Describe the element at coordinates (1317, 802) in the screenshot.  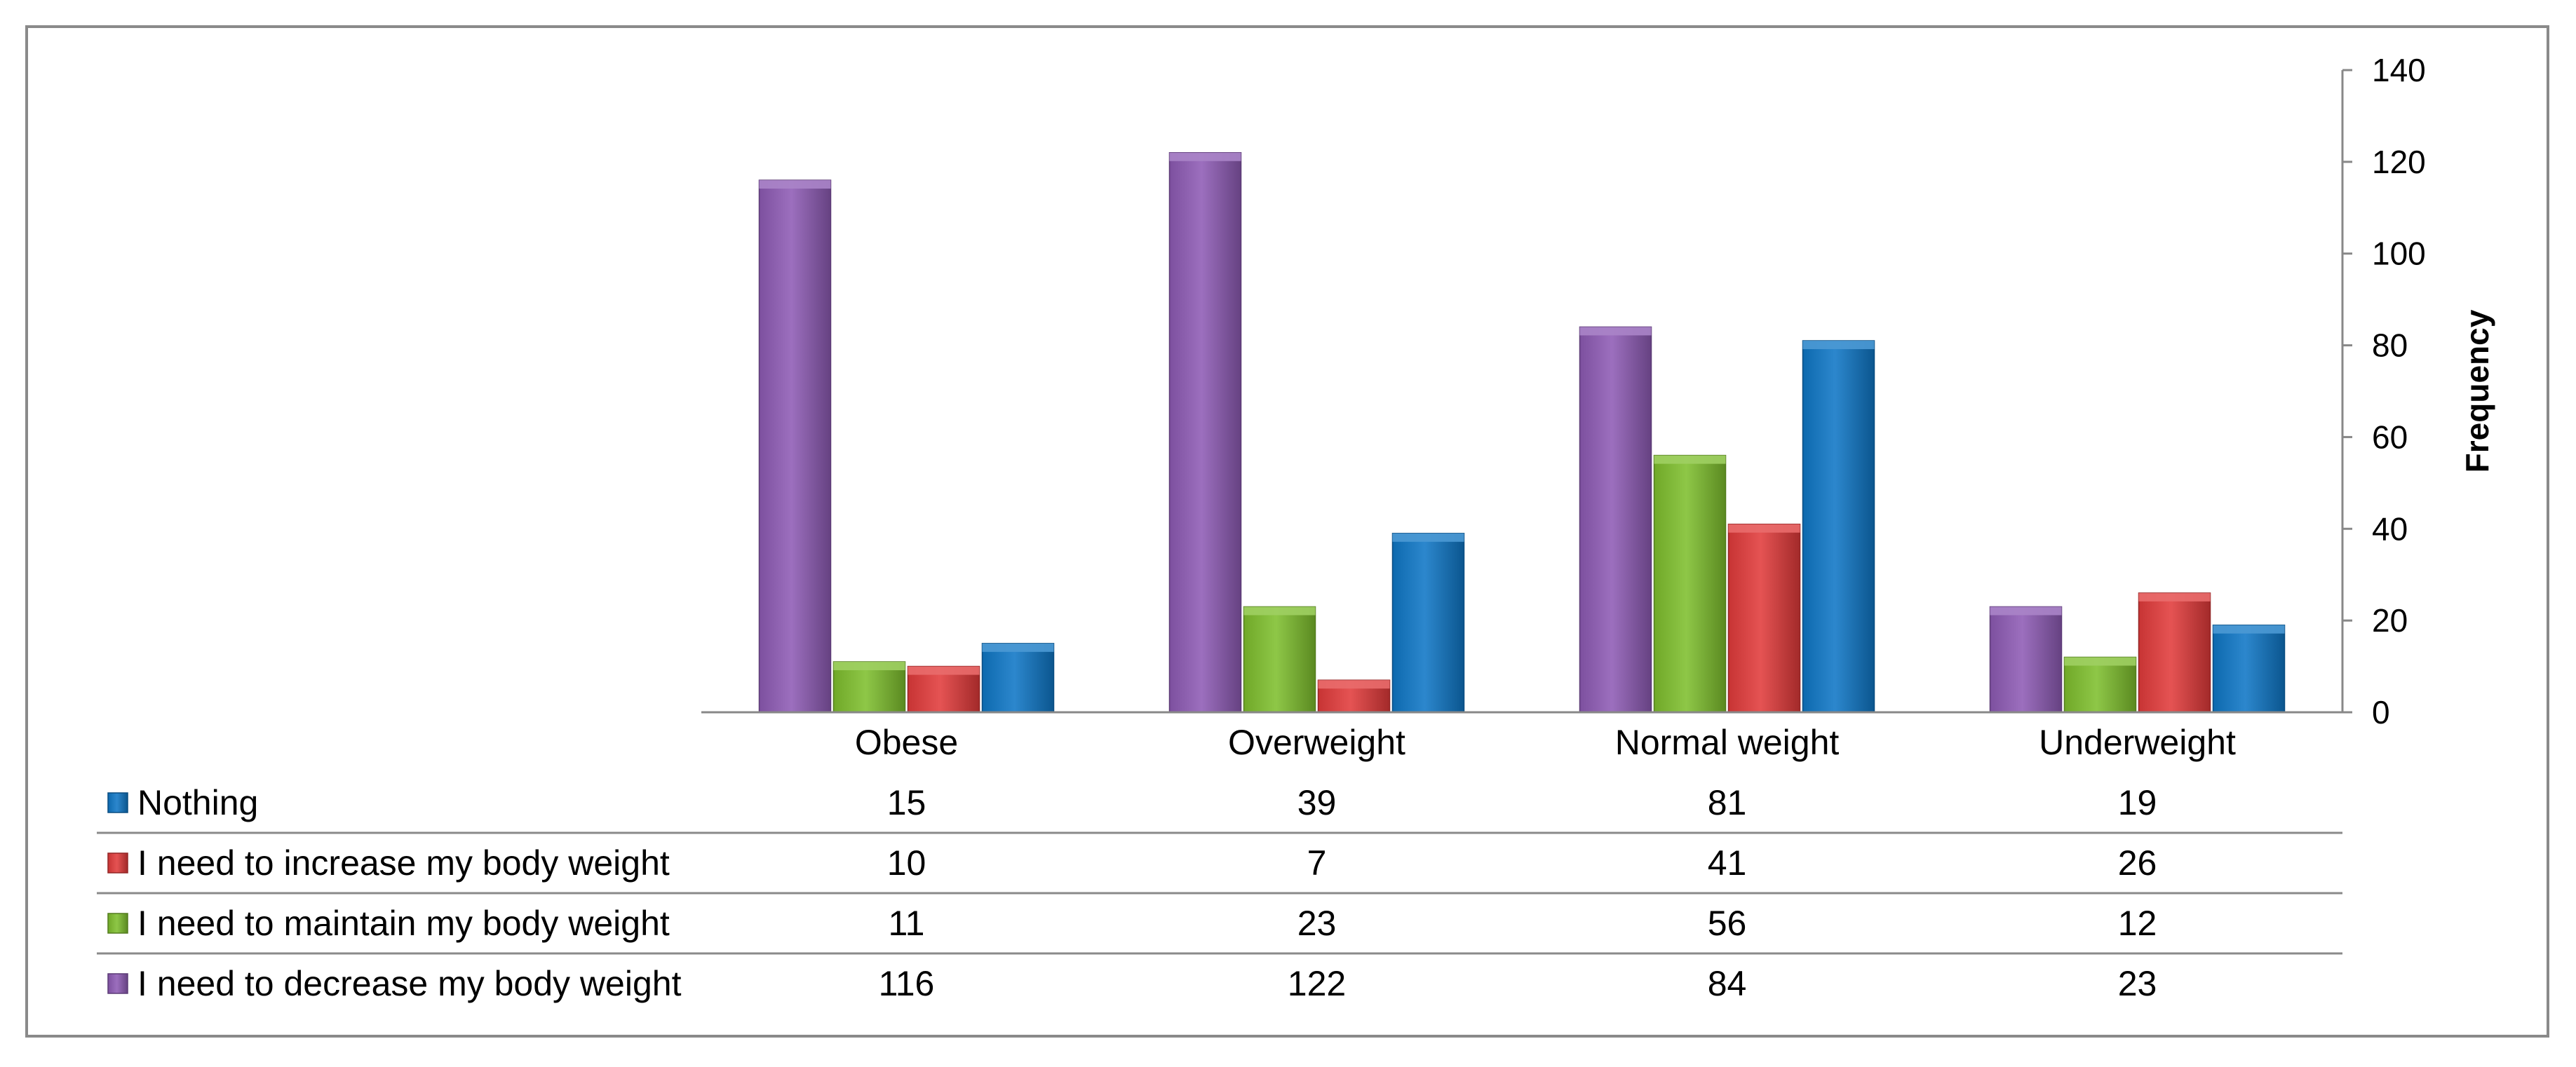
I see `table-cell-nothing-overweight: 39` at that location.